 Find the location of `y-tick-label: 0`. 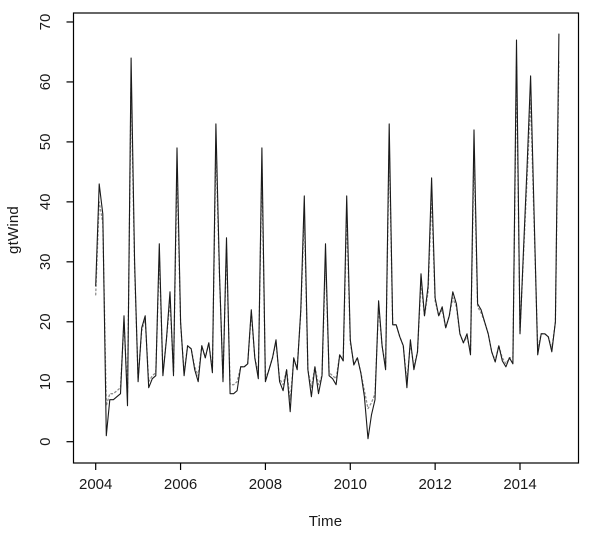

y-tick-label: 0 is located at coordinates (45, 442).